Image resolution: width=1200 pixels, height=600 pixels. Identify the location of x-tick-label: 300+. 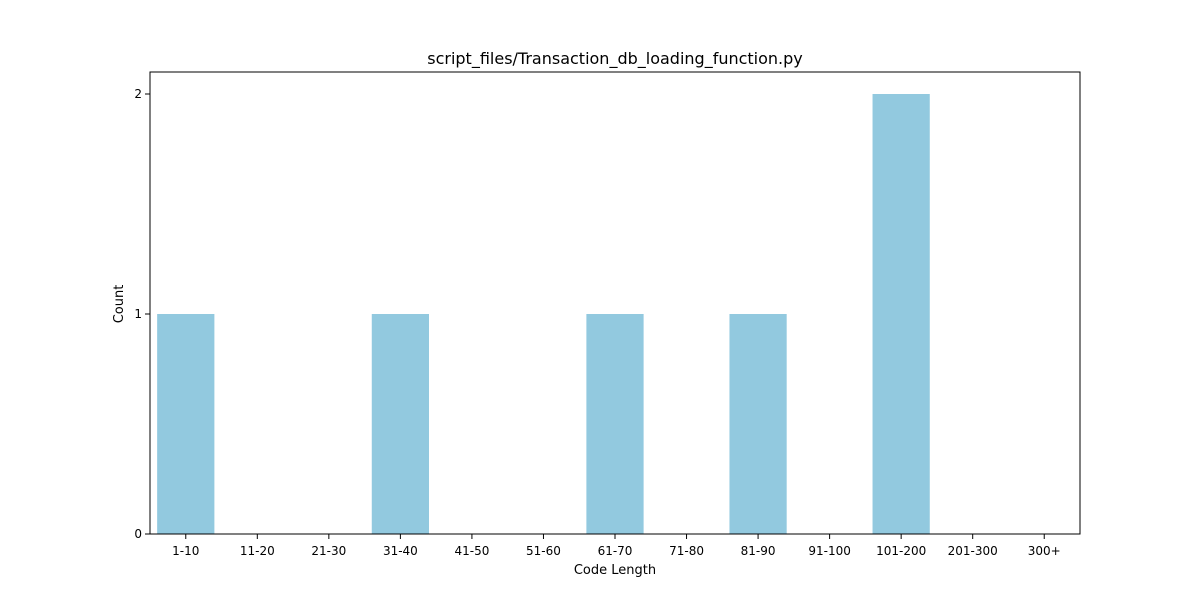
(1044, 551).